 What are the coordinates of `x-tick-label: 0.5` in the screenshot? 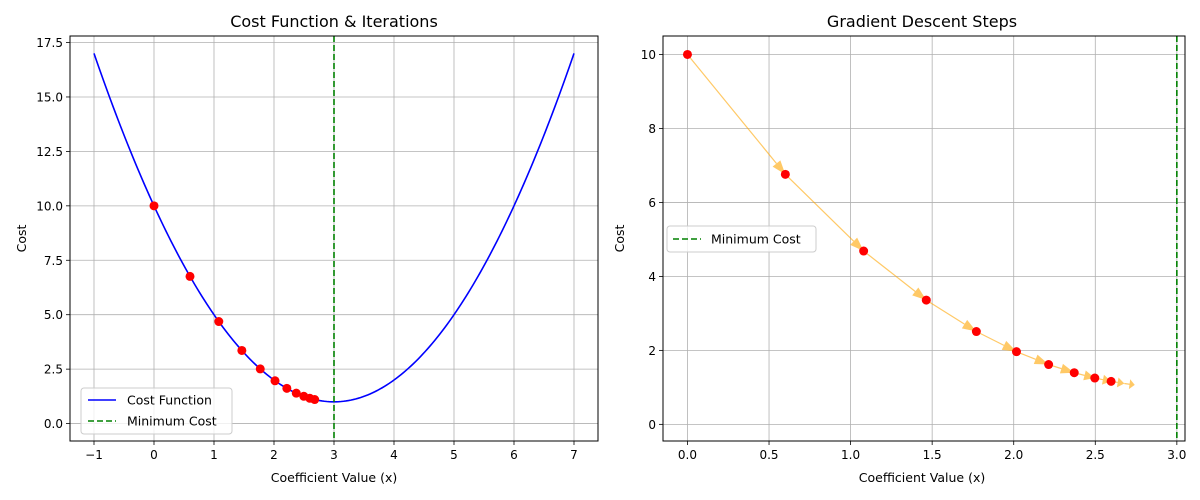 It's located at (768, 455).